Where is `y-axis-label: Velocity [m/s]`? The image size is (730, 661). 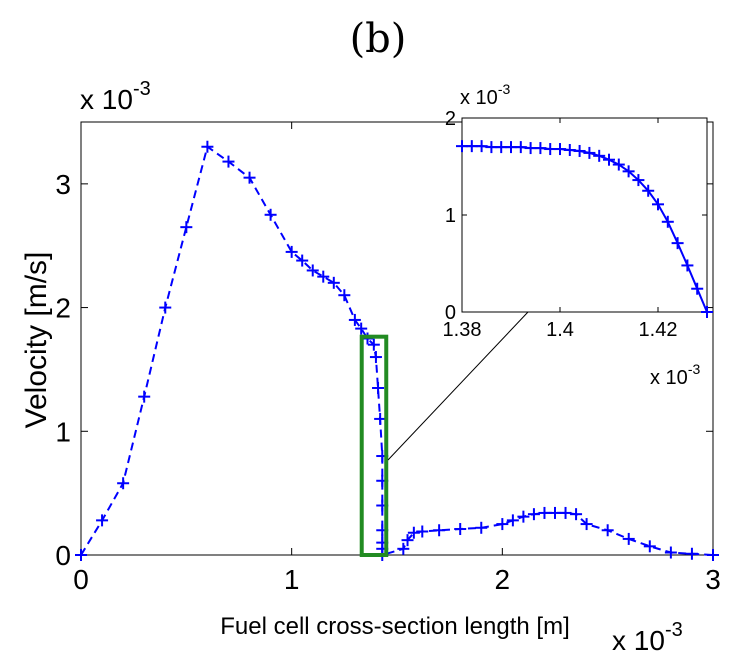
y-axis-label: Velocity [m/s] is located at coordinates (36, 340).